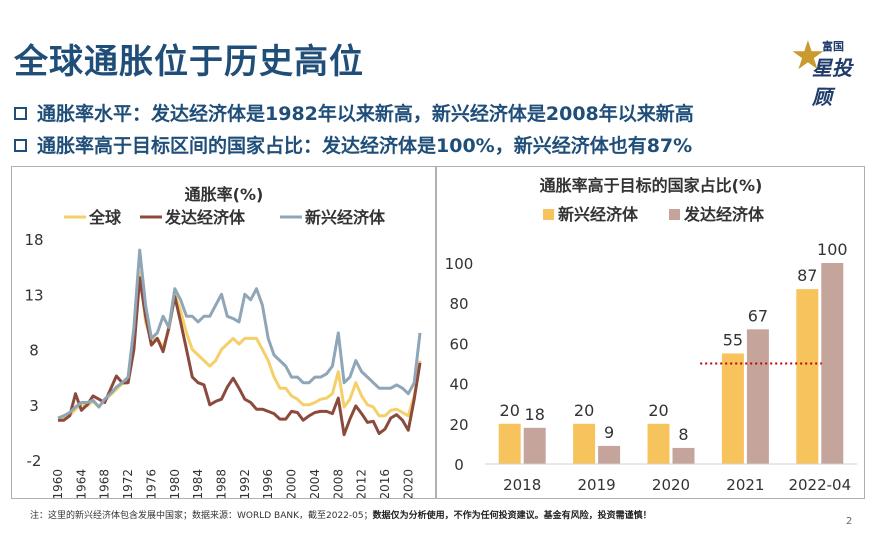 Image resolution: width=879 pixels, height=540 pixels. I want to click on x-tick-label: 2019, so click(597, 485).